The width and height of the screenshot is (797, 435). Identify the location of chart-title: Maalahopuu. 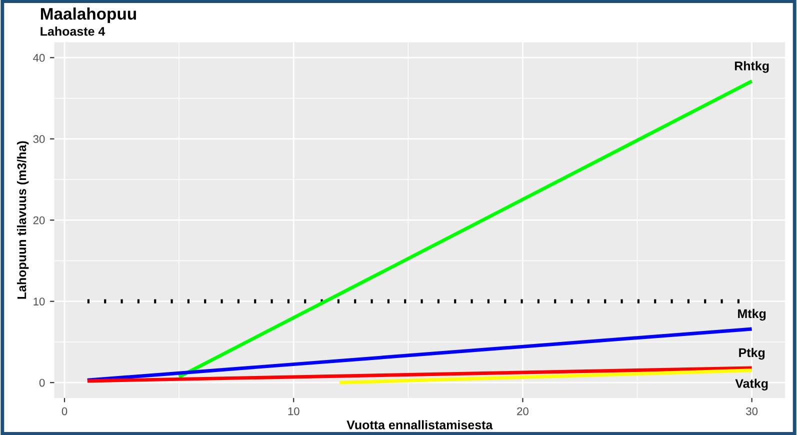
(88, 15).